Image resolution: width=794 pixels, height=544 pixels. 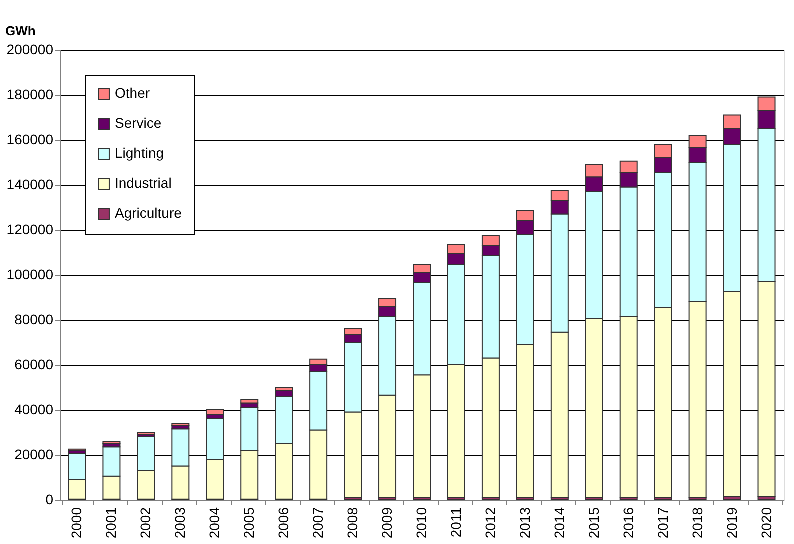 I want to click on x-tick-label: 2005, so click(x=249, y=523).